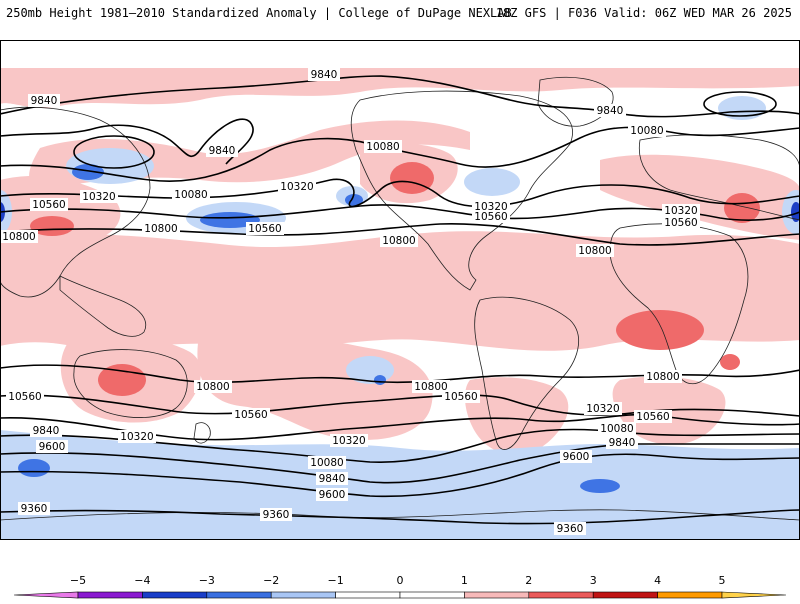 The image size is (800, 604). What do you see at coordinates (528, 580) in the screenshot?
I see `colorbar-tick-label: 2` at bounding box center [528, 580].